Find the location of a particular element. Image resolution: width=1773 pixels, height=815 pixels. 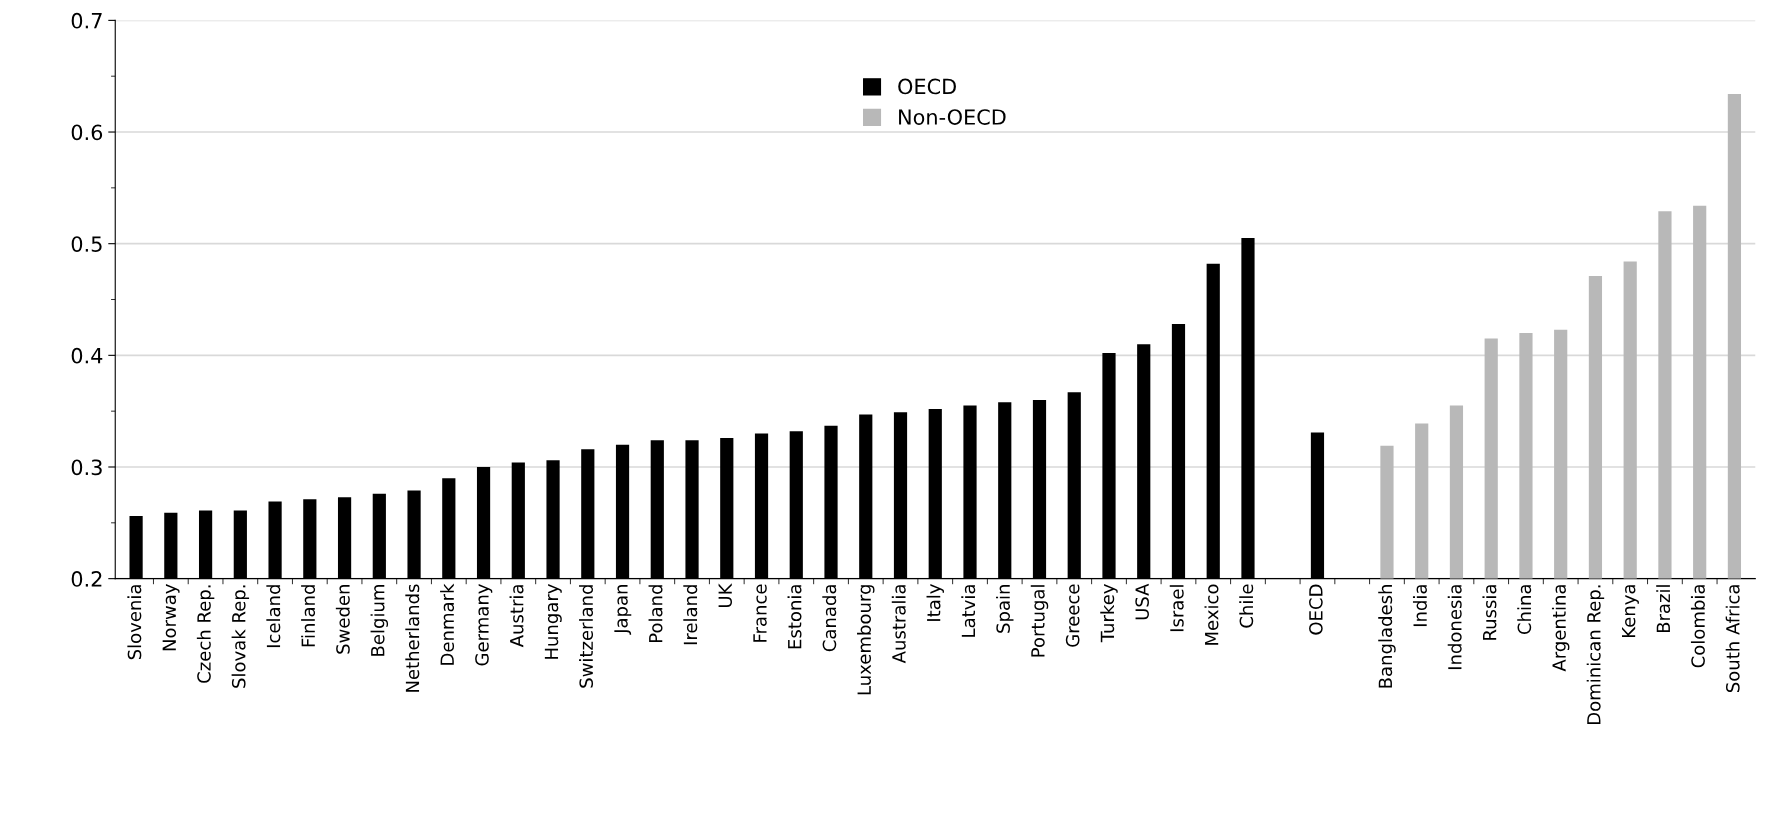

x-tick-label: Italy is located at coordinates (935, 602).